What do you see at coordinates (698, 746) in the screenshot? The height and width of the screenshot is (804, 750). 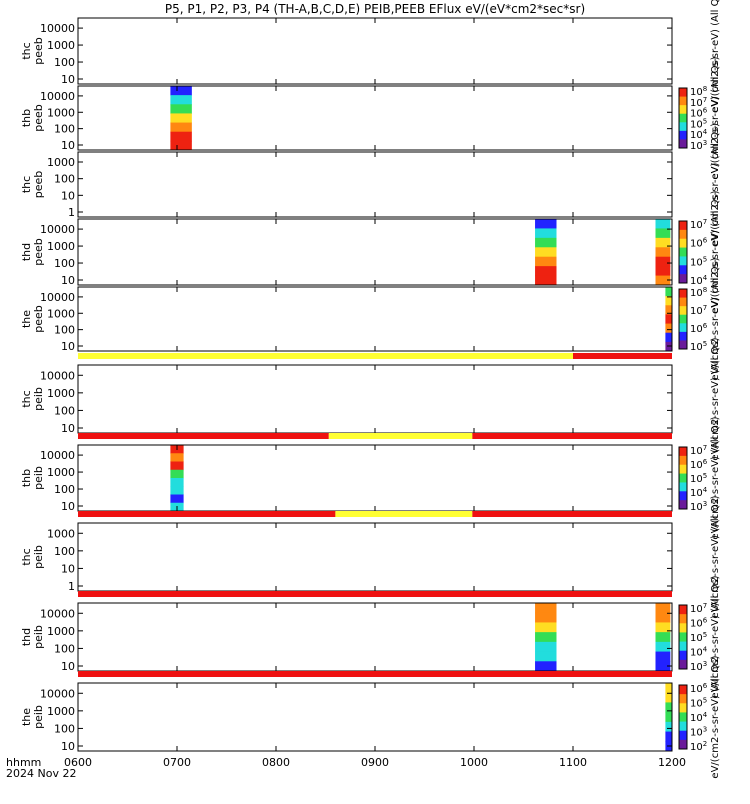 I see `colorbar-tick-label: 10²` at bounding box center [698, 746].